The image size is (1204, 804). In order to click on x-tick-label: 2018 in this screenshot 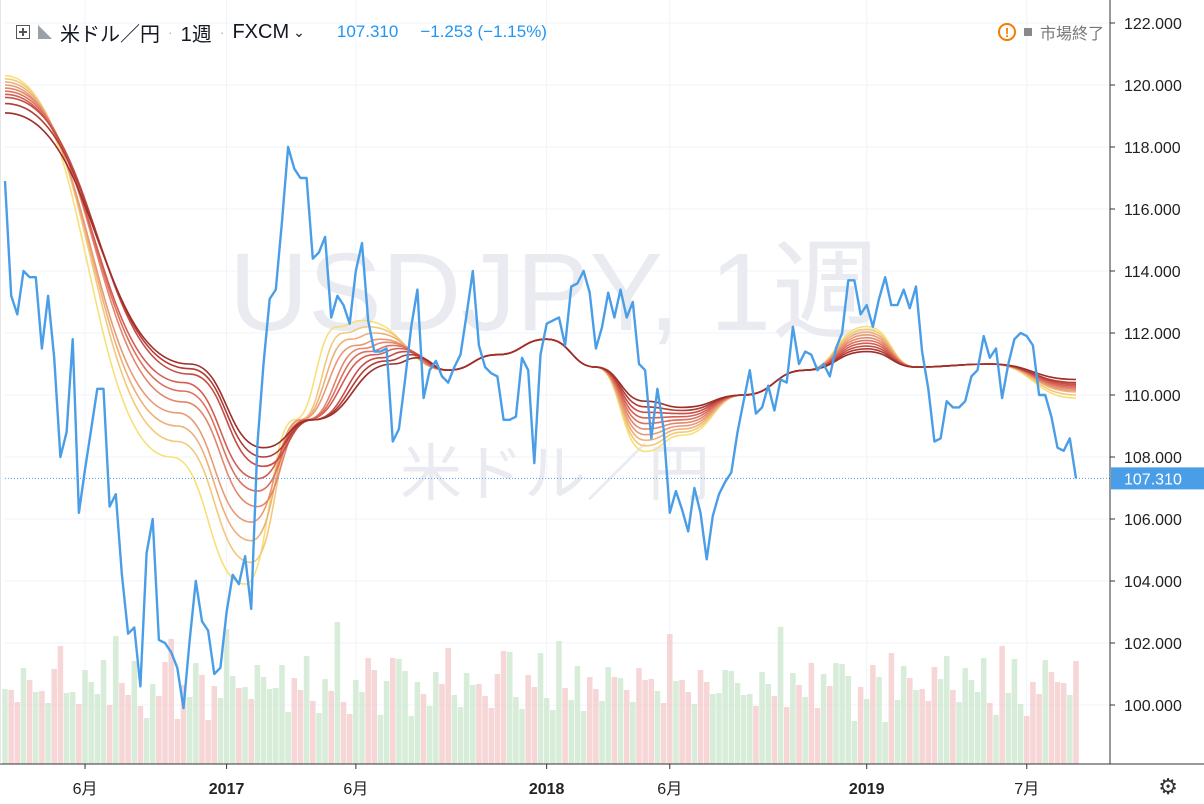, I will do `click(547, 789)`.